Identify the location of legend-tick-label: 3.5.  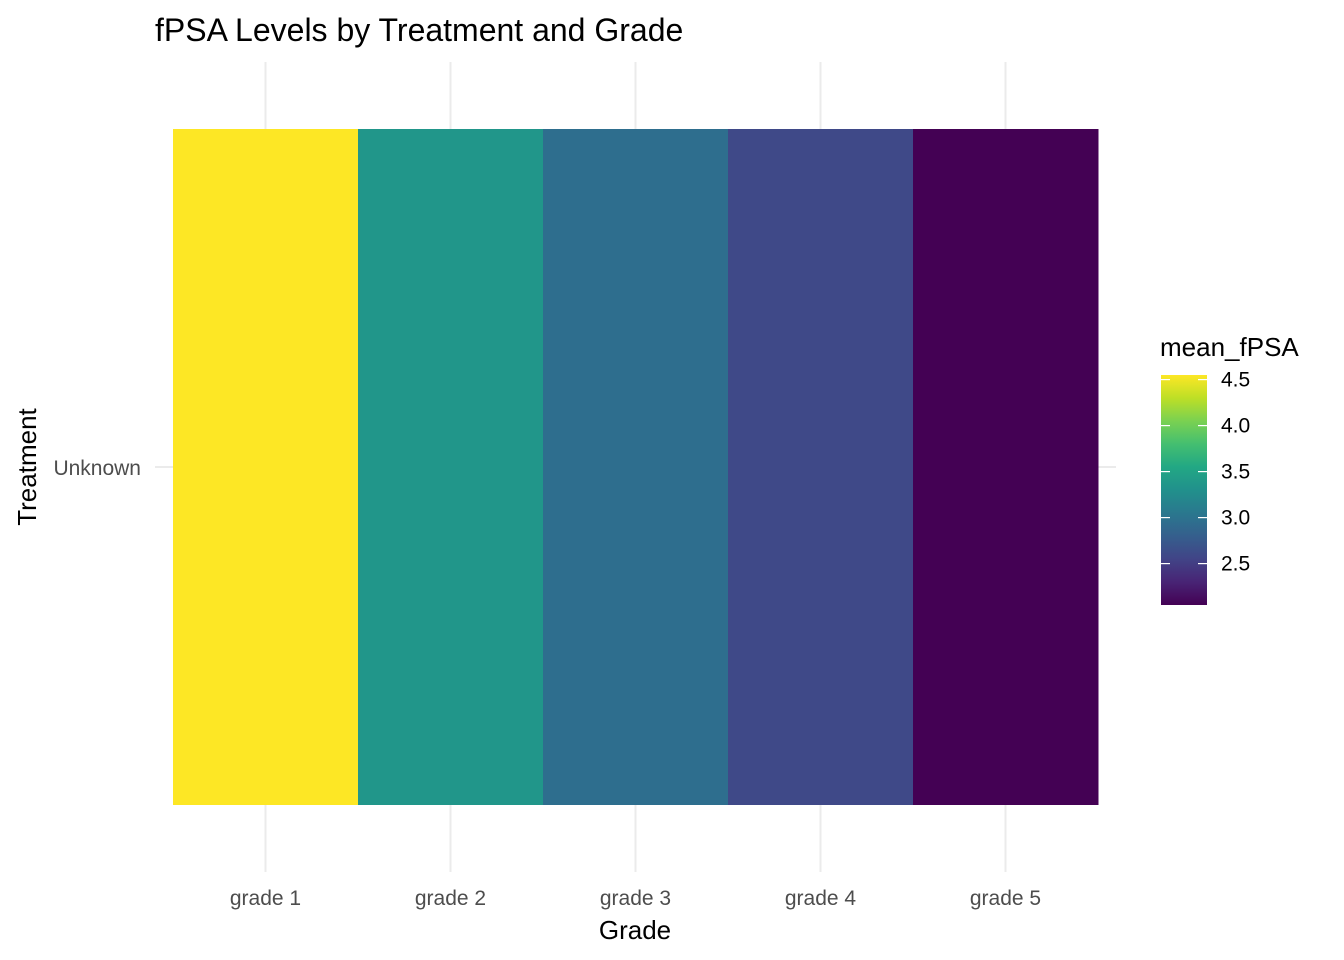
(1235, 472).